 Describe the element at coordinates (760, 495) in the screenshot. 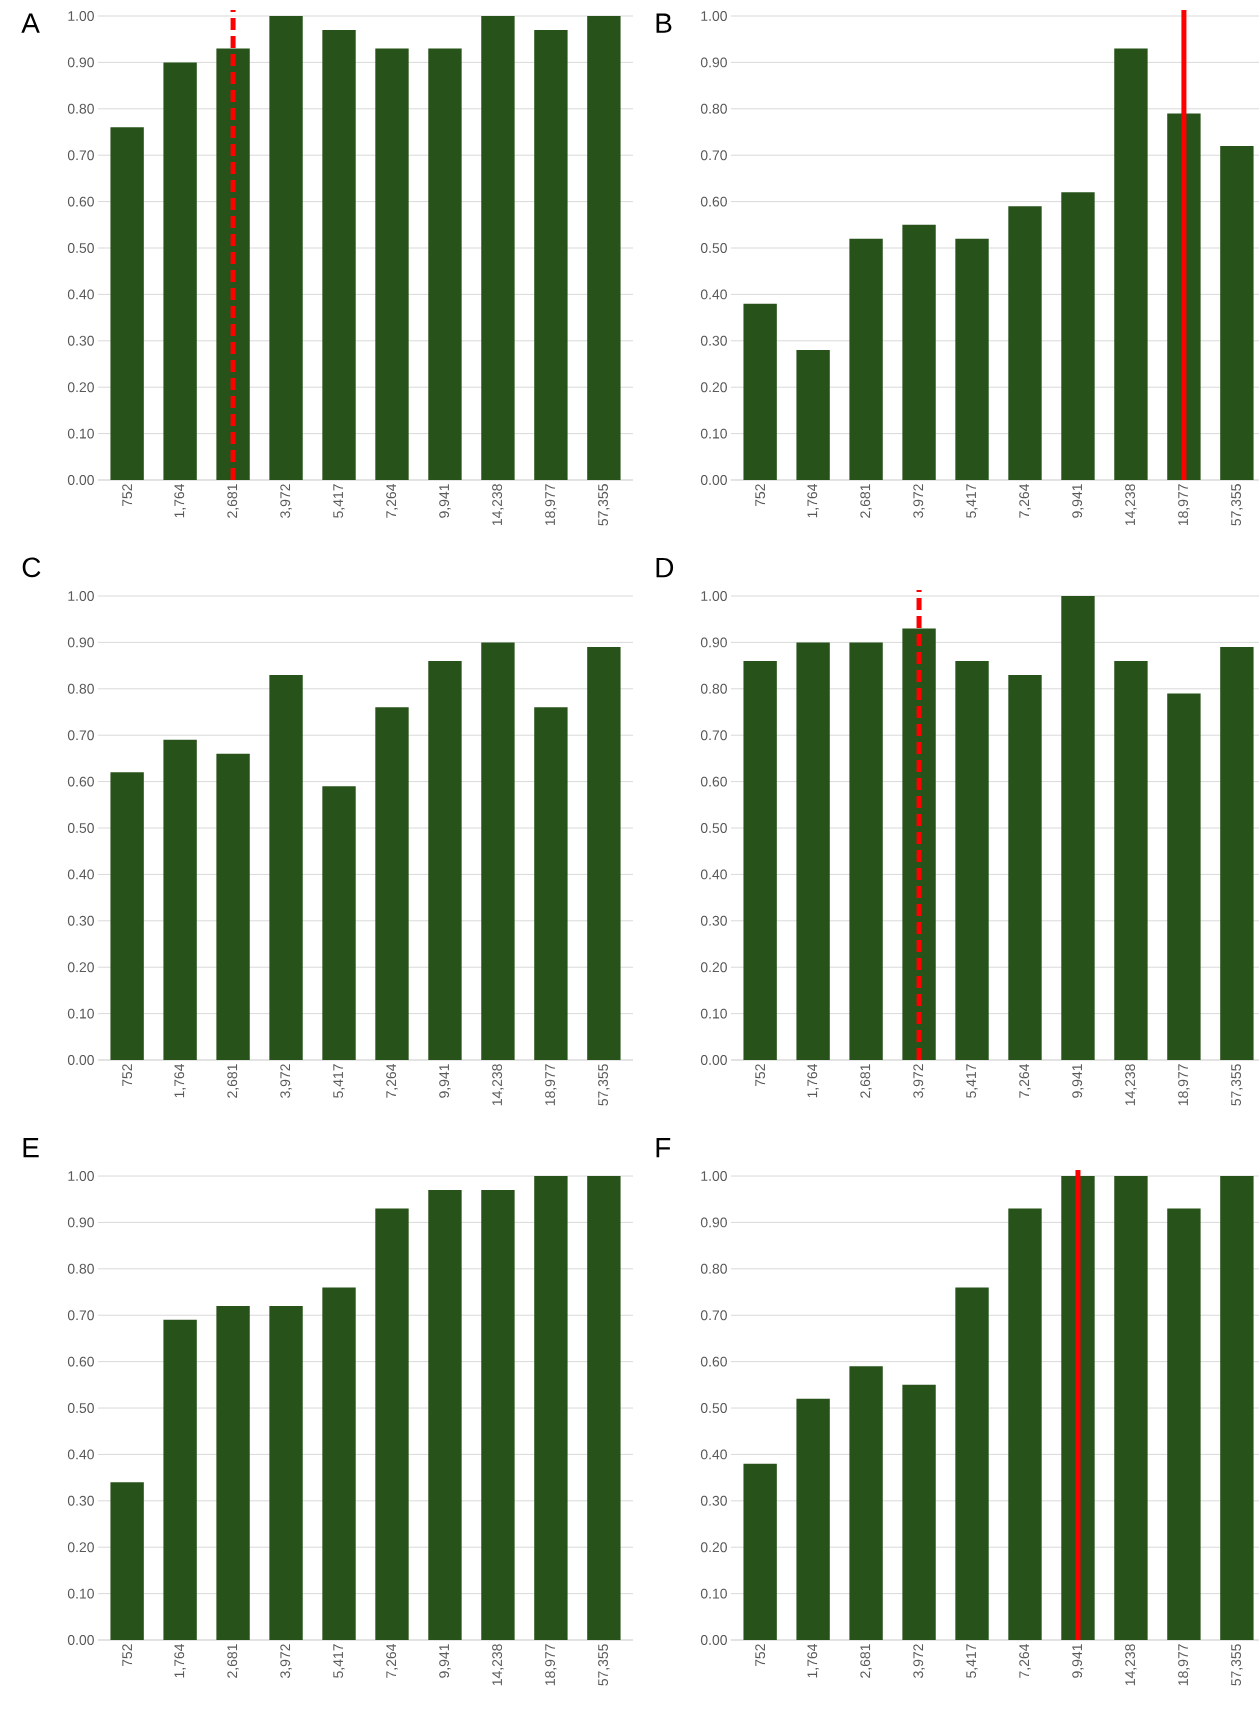

I see `x-tick-label: 752` at that location.